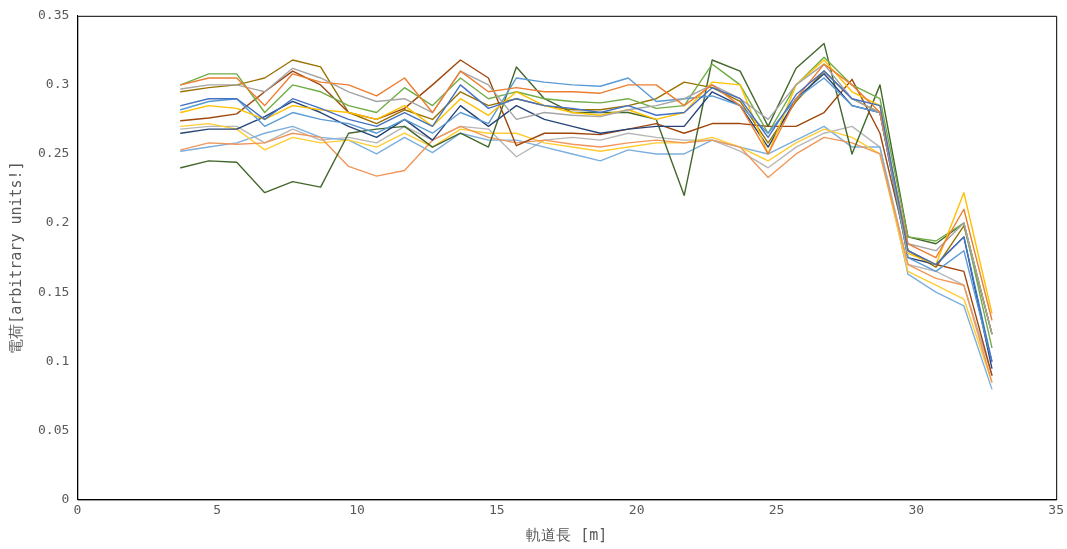 The height and width of the screenshot is (549, 1067). Describe the element at coordinates (496, 509) in the screenshot. I see `x-tick-label: 15` at that location.